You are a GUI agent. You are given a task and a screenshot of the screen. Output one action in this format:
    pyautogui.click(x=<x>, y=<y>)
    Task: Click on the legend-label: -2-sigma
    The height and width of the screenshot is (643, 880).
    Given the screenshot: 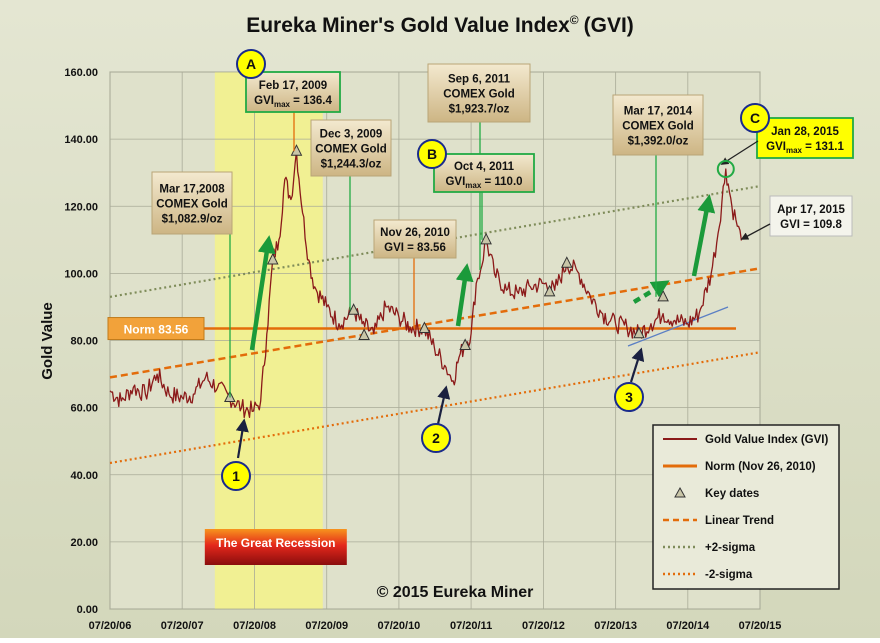 What is the action you would take?
    pyautogui.click(x=729, y=575)
    